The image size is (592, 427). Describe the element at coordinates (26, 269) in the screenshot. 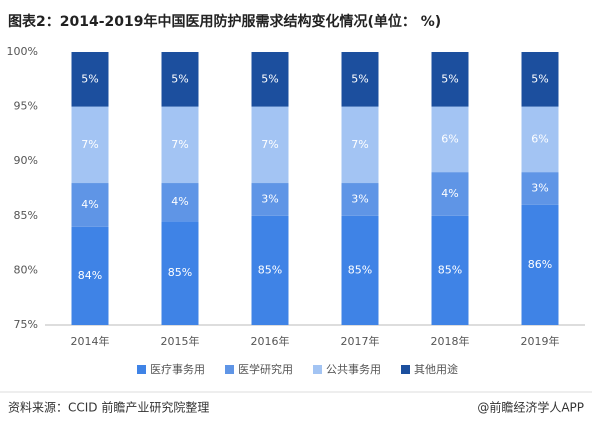

I see `y-tick-label: 80%` at that location.